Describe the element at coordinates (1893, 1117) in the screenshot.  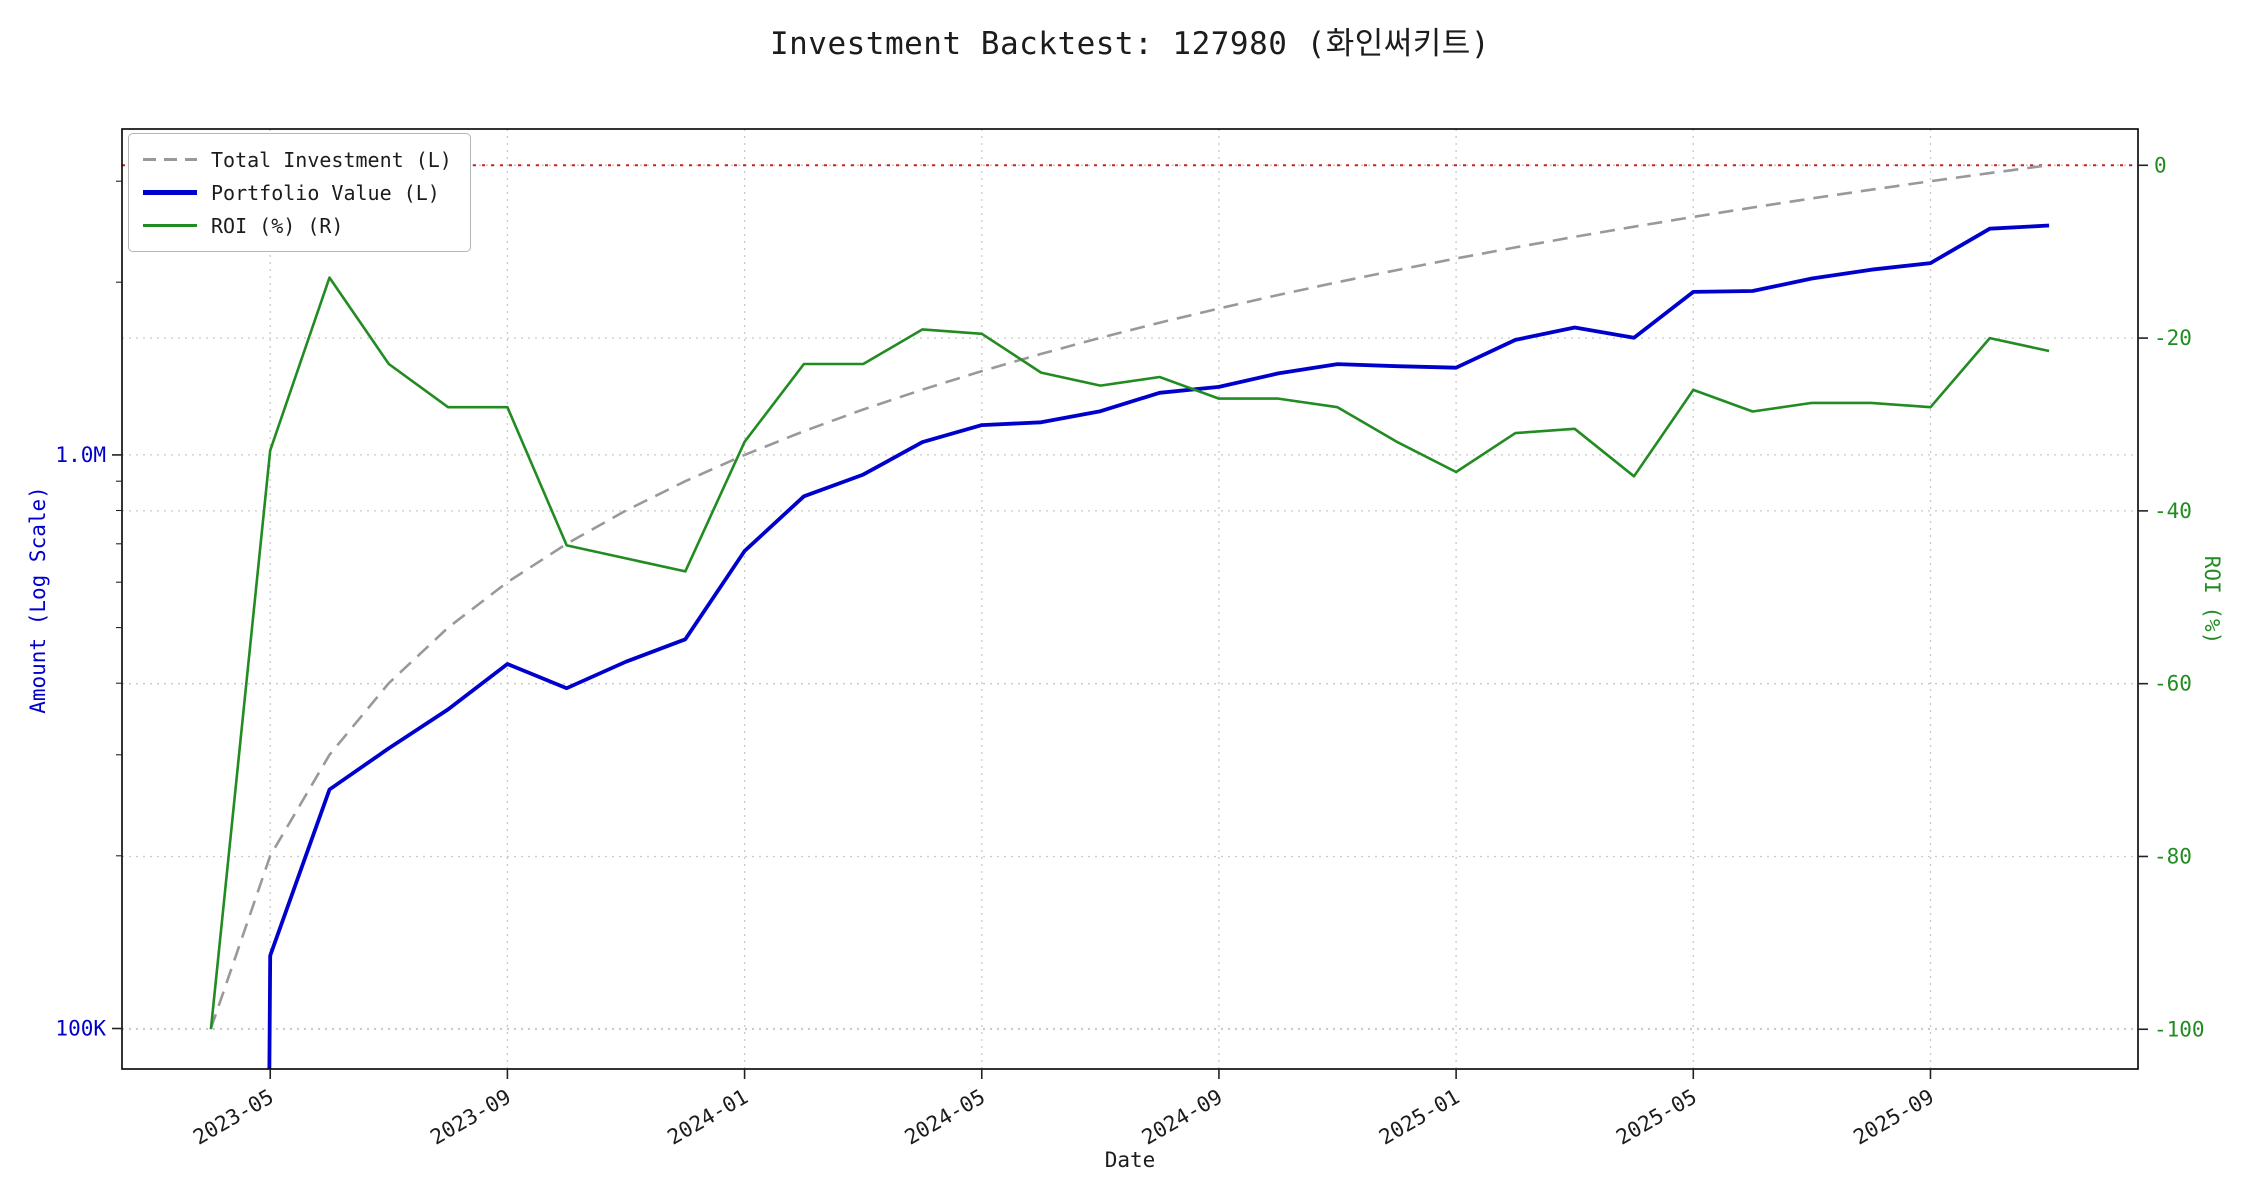
I see `x-tick-label: 2025-09` at that location.